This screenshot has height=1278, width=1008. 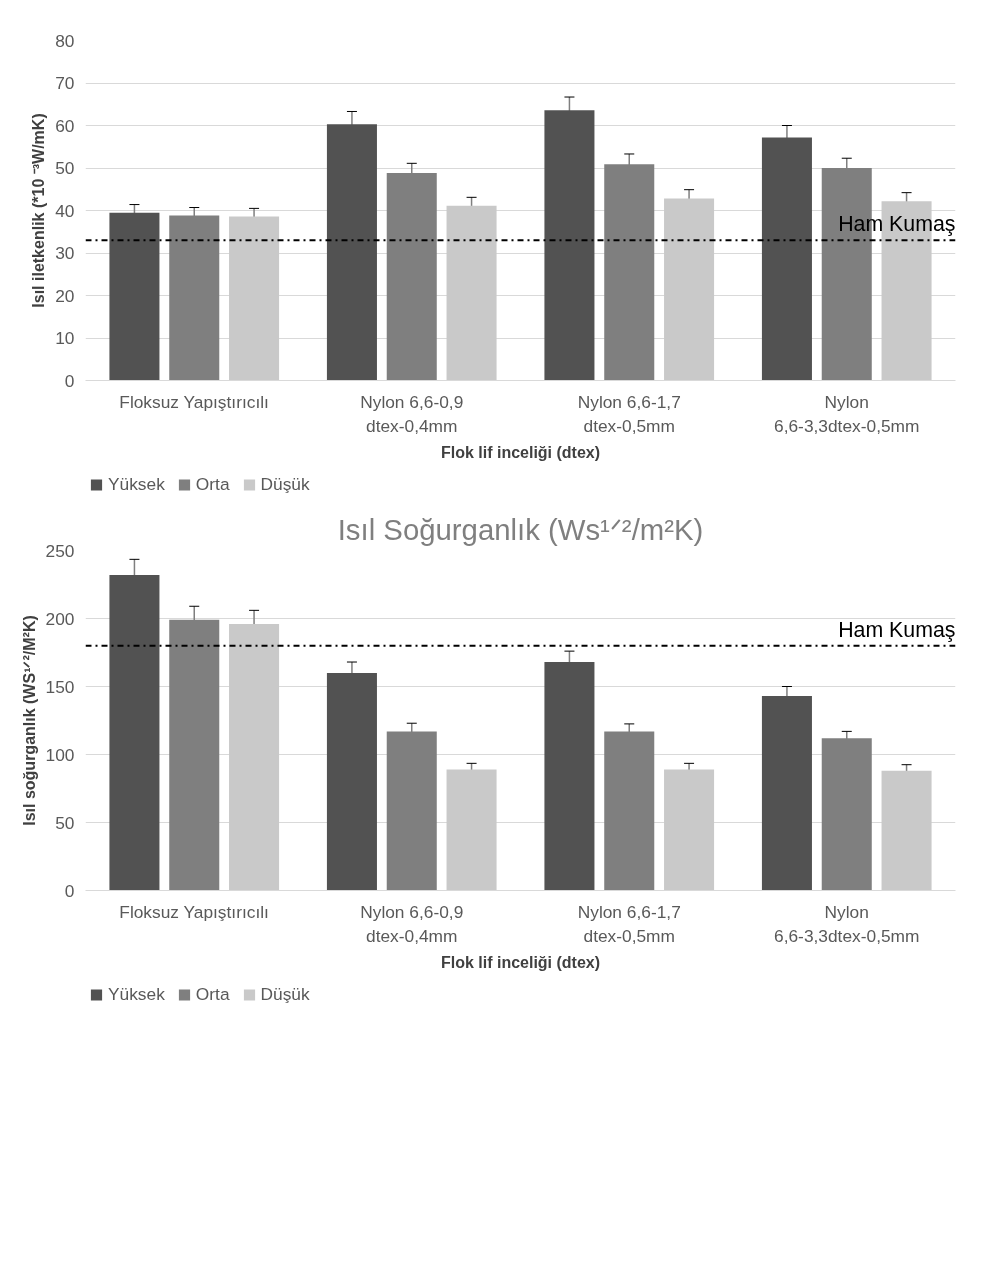 What do you see at coordinates (65, 83) in the screenshot?
I see `y-tick-label: 70` at bounding box center [65, 83].